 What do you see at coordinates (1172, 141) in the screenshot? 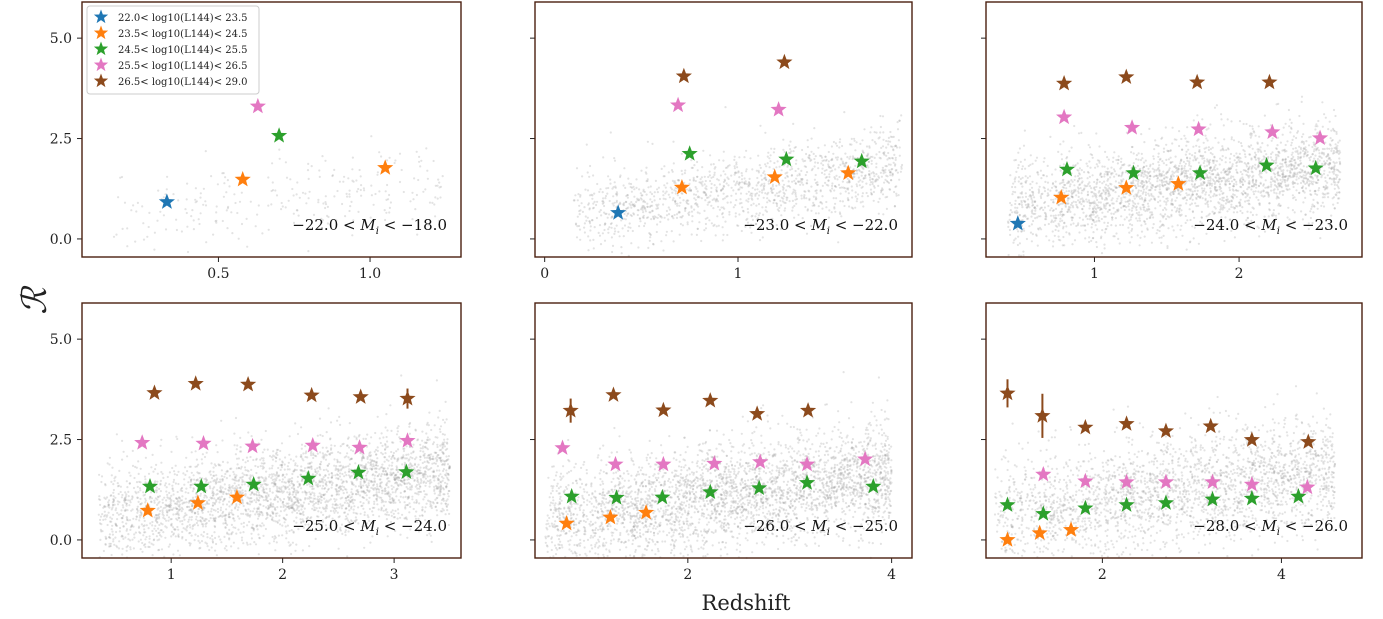
I see `panel-3: 1 2−24.0 < Mi < −23.0` at bounding box center [1172, 141].